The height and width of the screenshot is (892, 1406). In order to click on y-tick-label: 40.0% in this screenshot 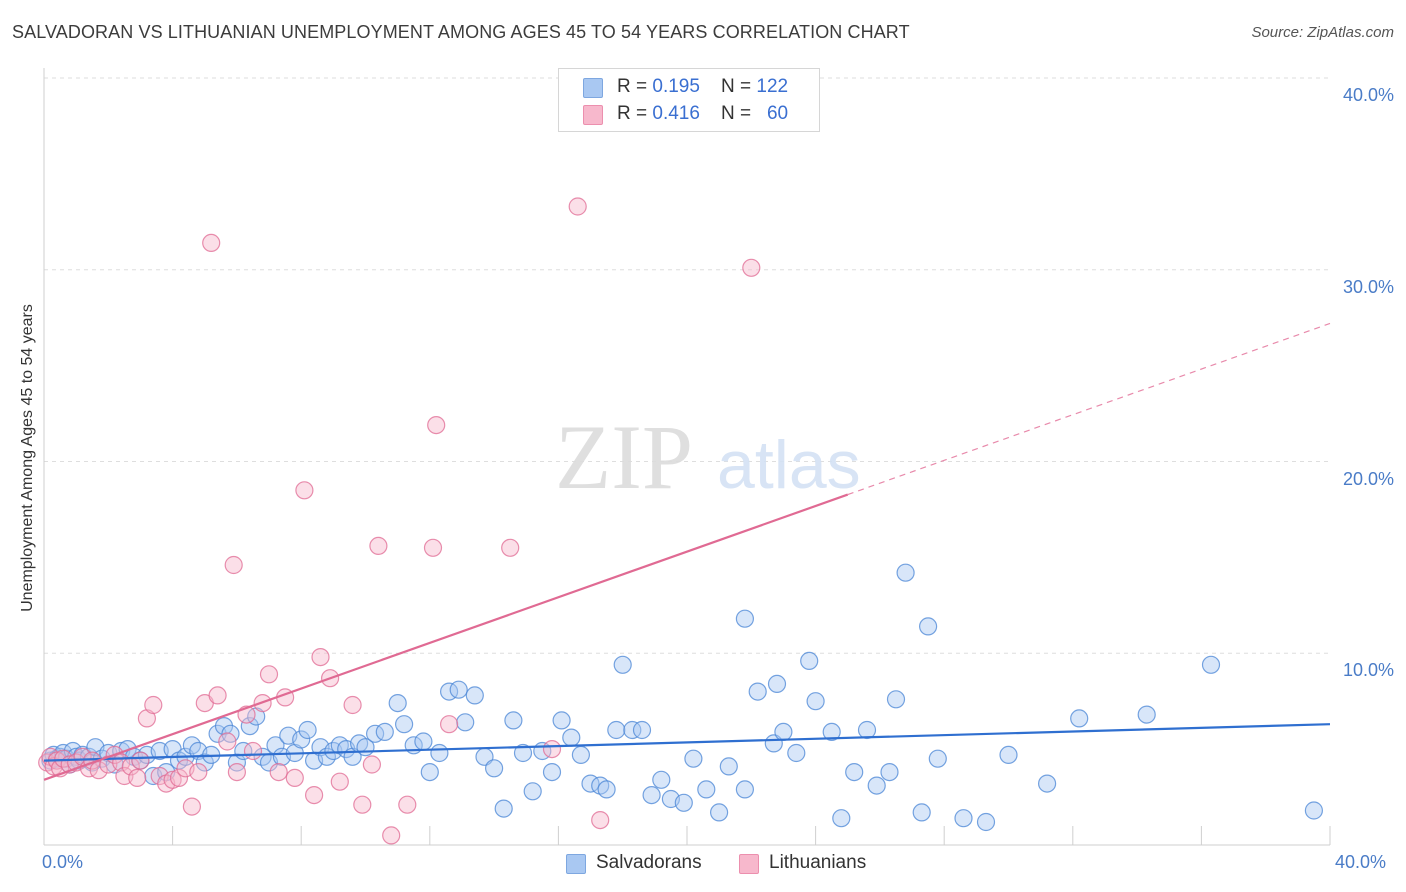, I will do `click(1368, 95)`.